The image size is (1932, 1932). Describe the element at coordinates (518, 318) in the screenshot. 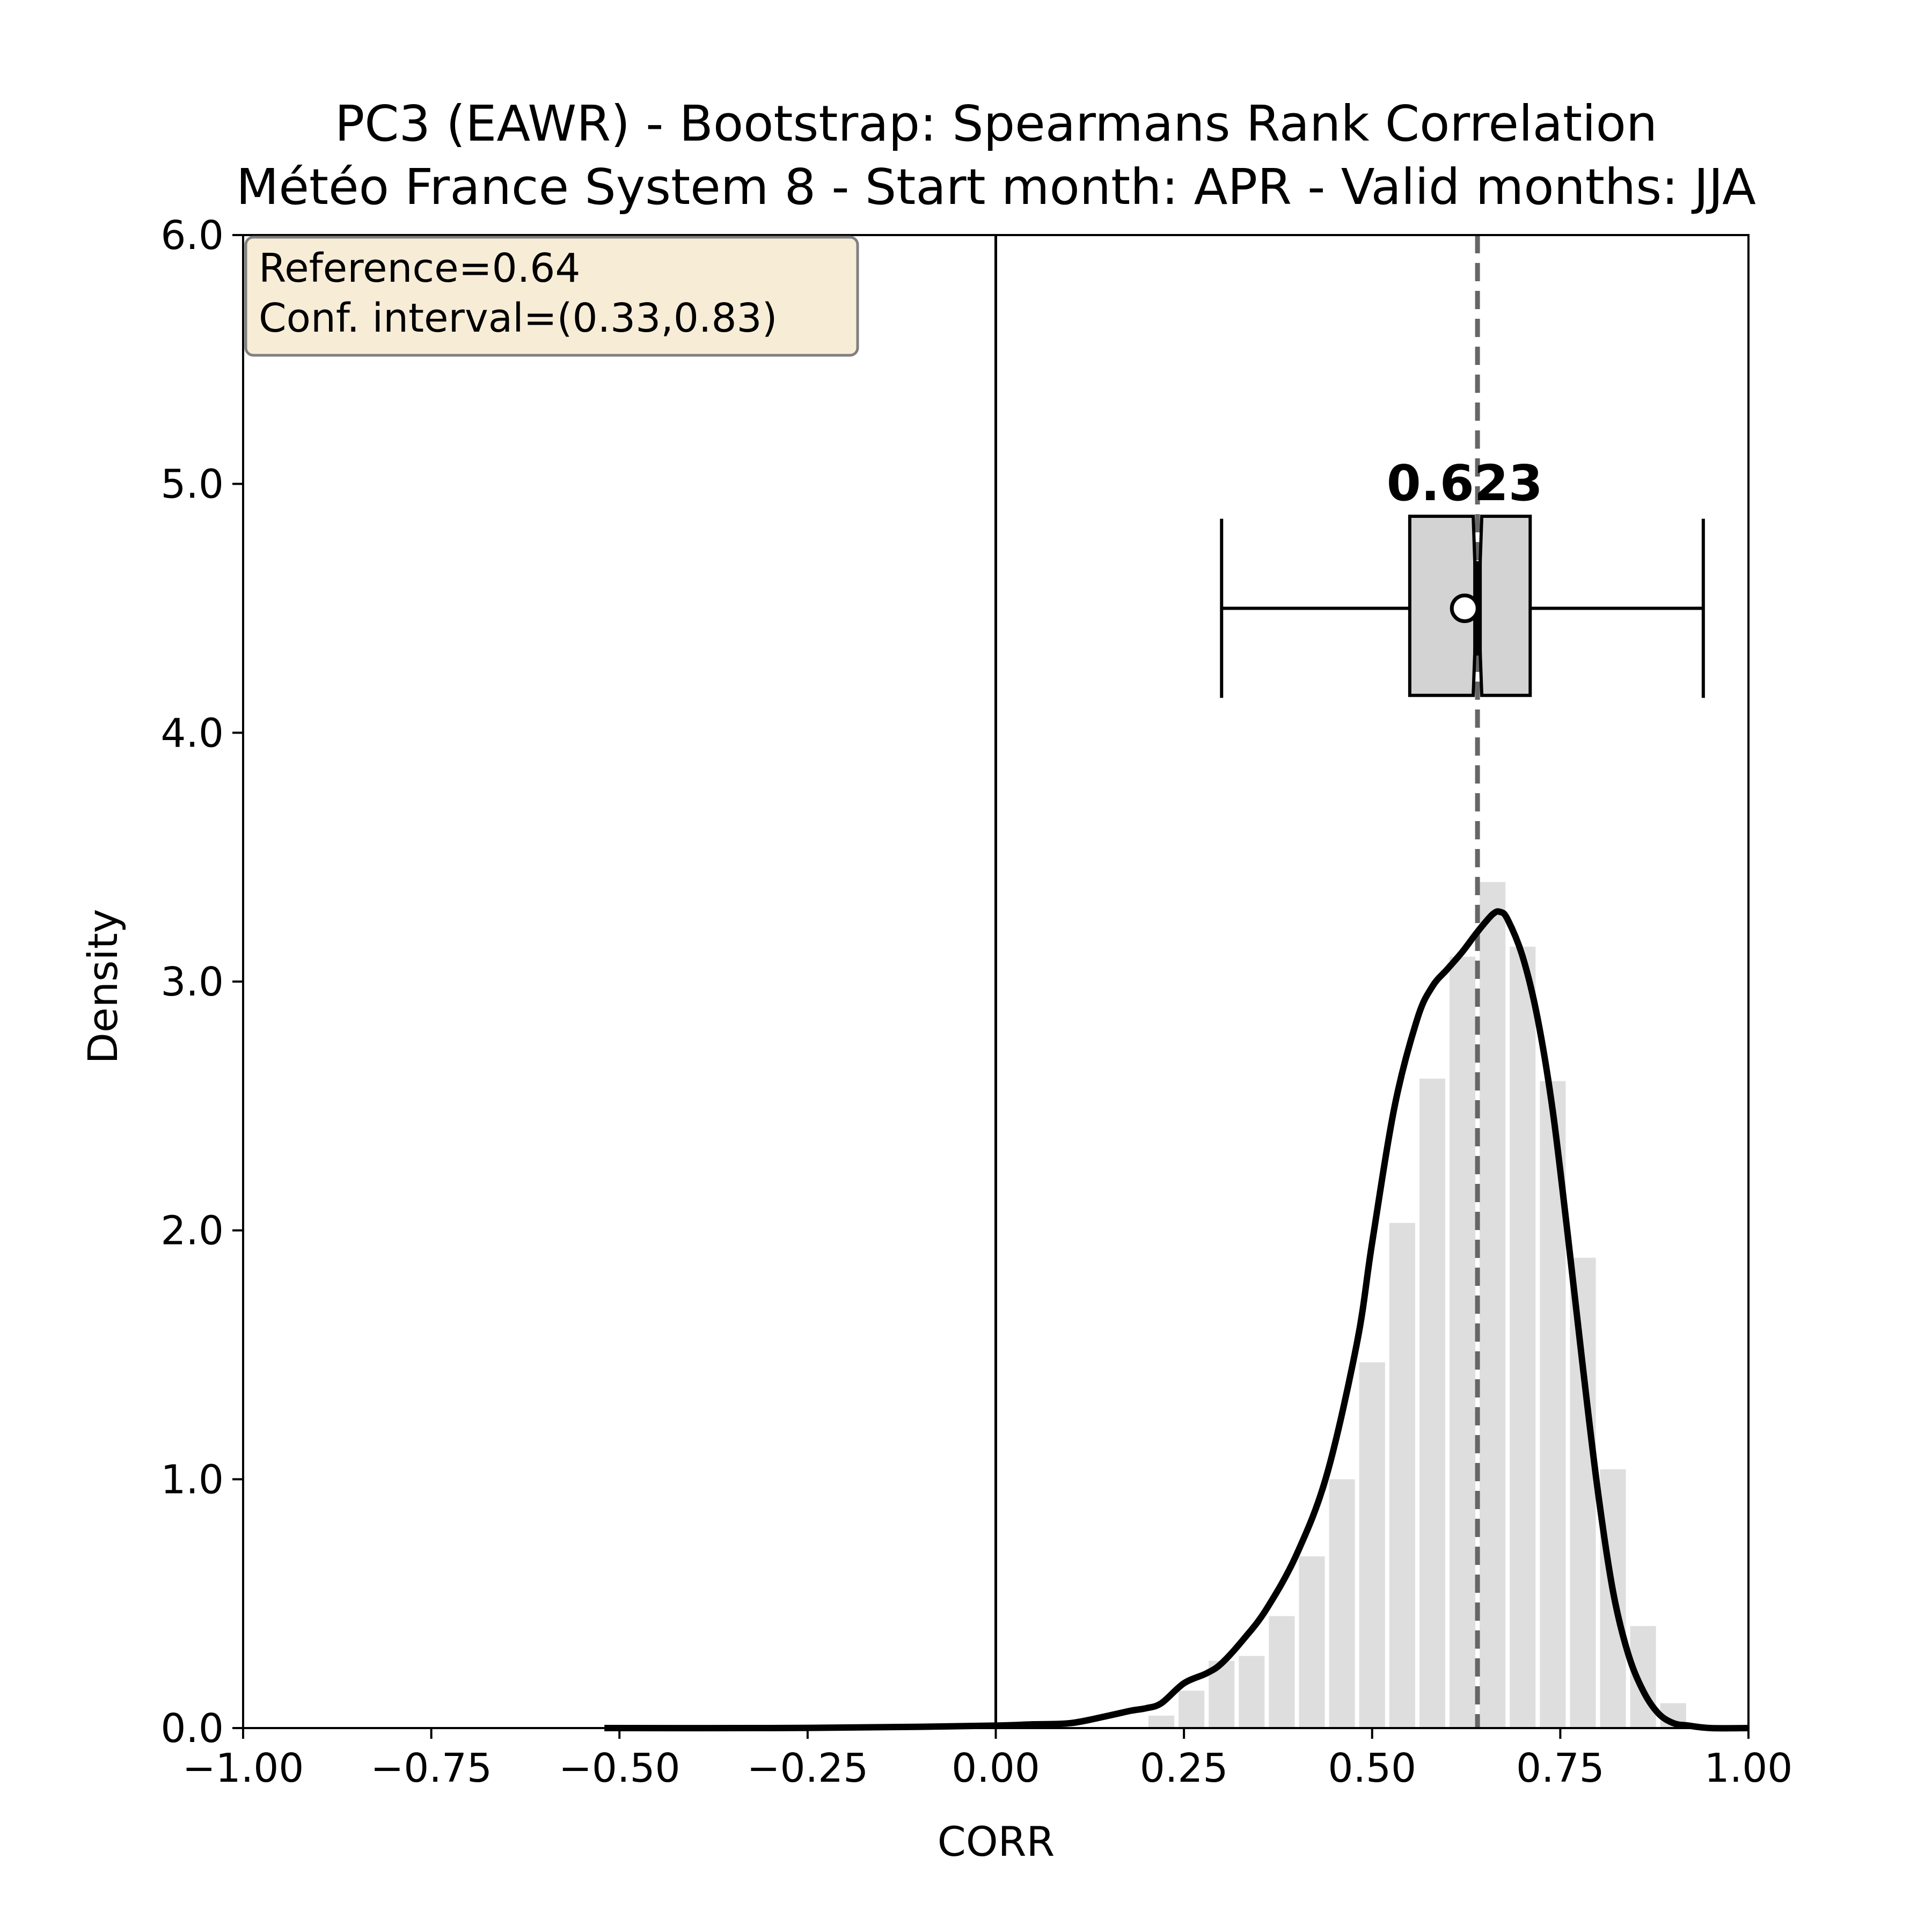

I see `info-conf-interval-text: Conf. interval=(0.33,0.83)` at that location.